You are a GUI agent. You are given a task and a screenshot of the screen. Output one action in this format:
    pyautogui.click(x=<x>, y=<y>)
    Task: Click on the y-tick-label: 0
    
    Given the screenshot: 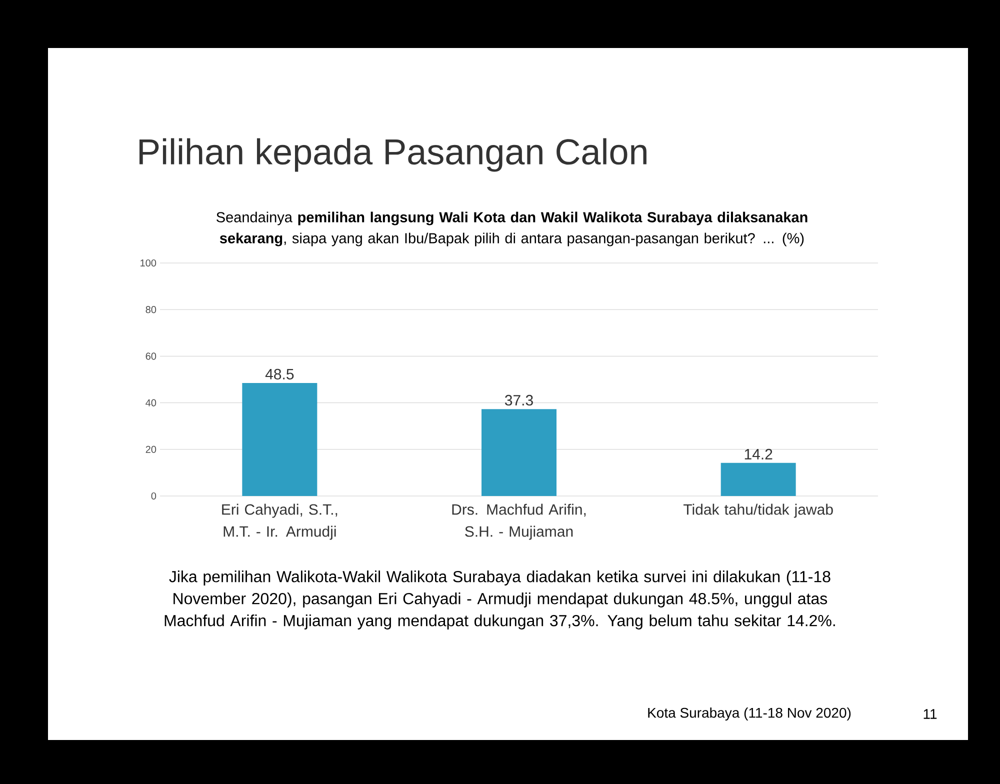 What is the action you would take?
    pyautogui.click(x=153, y=496)
    